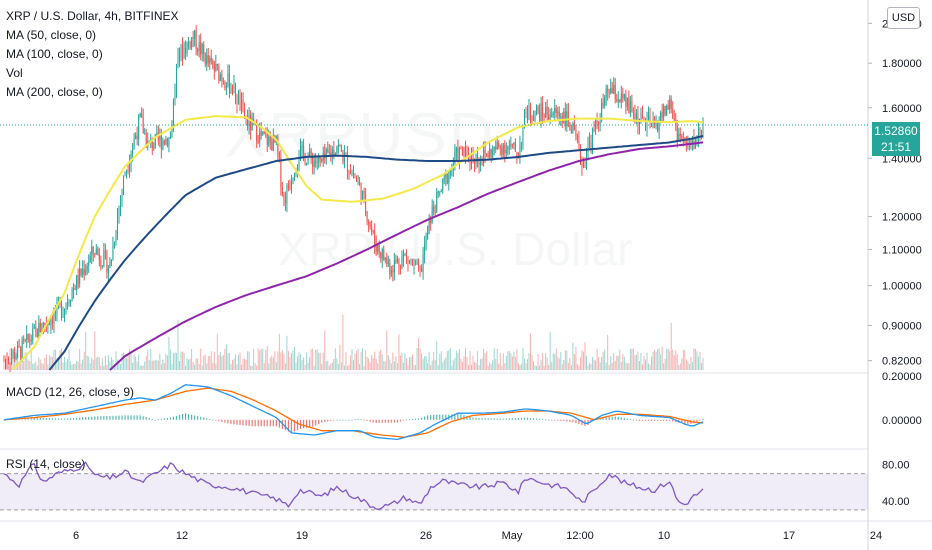 Image resolution: width=932 pixels, height=550 pixels. Describe the element at coordinates (92, 16) in the screenshot. I see `symbol-title: XRP / U.S. Dollar, 4h, BITFINEX` at that location.